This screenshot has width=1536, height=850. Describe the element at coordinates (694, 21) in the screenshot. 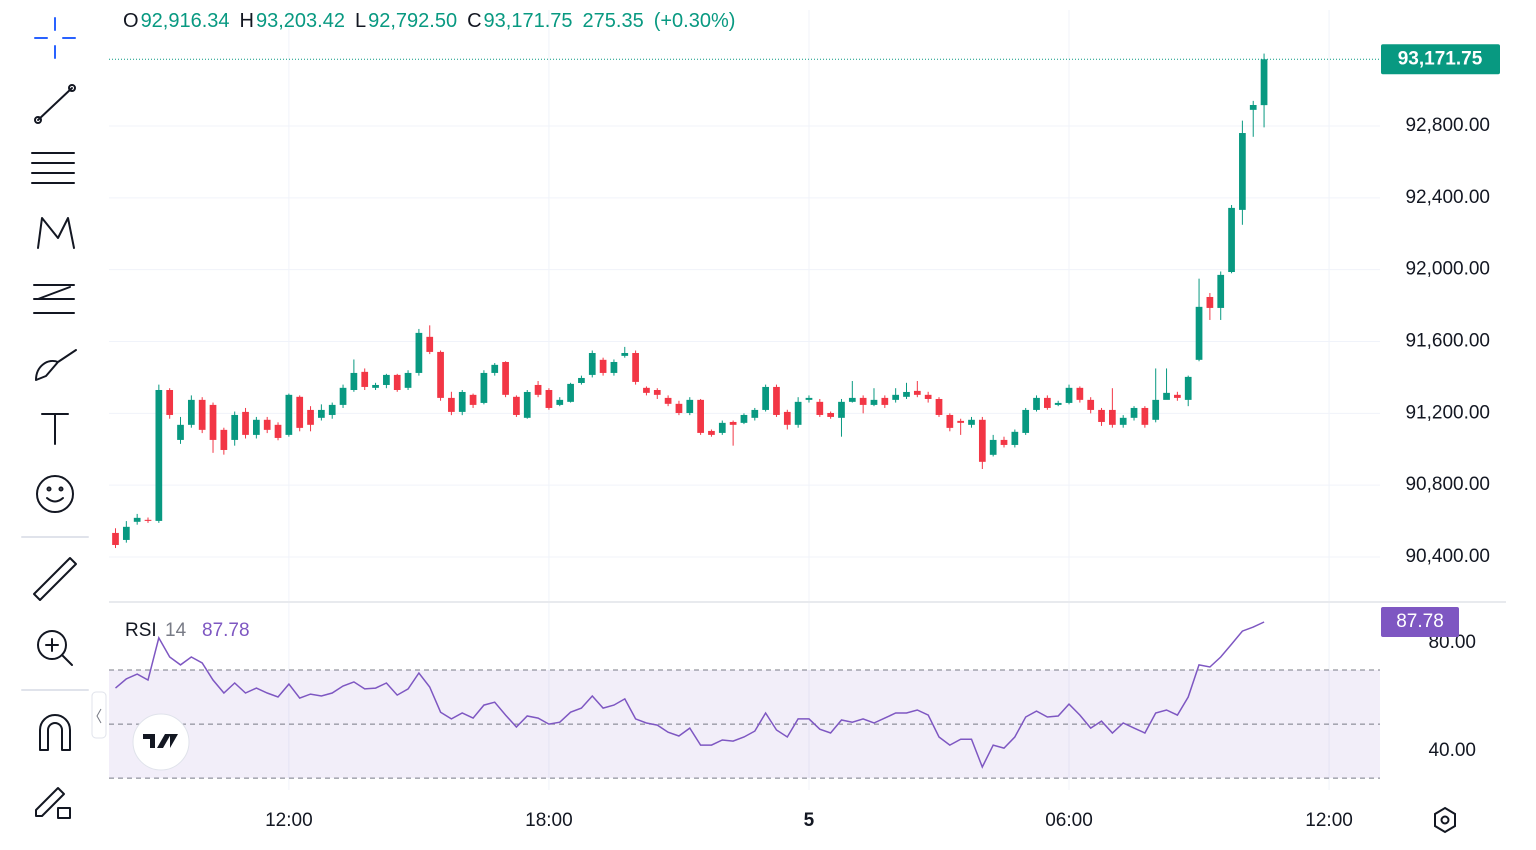

I see `change-percent: (+0.30%)` at that location.